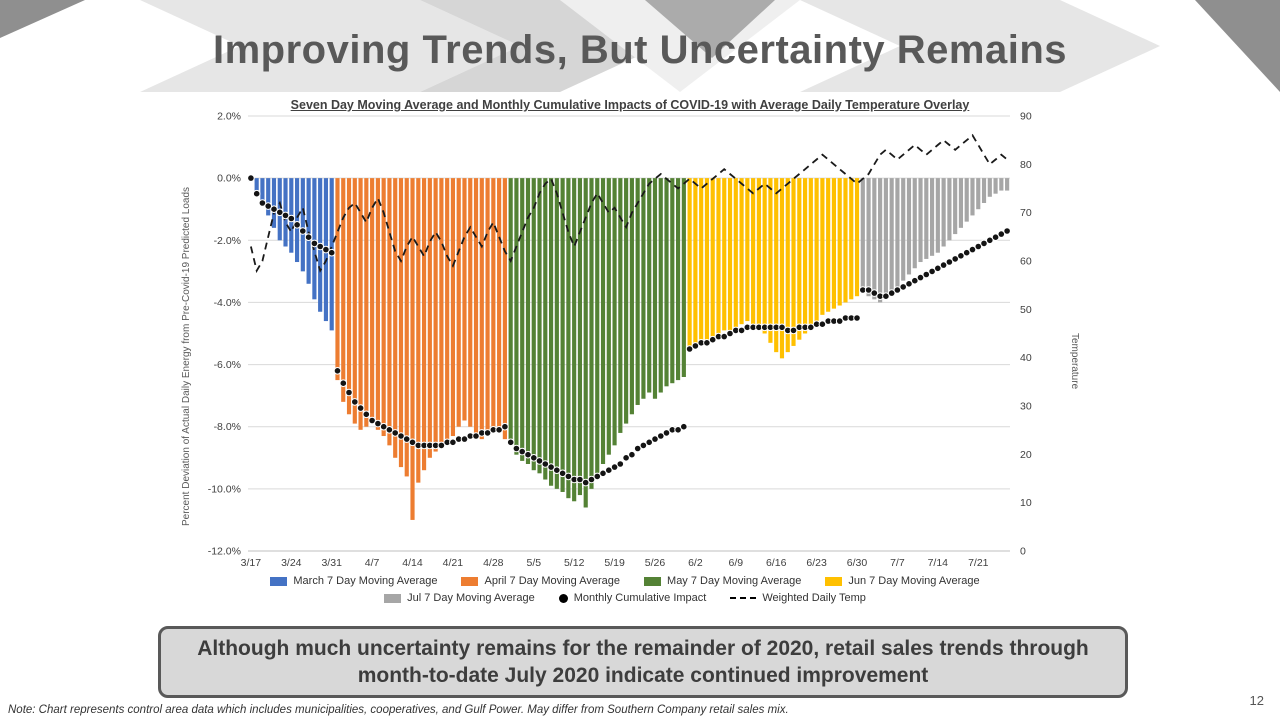  Describe the element at coordinates (412, 563) in the screenshot. I see `x-axis-tick-label: 4/14` at that location.